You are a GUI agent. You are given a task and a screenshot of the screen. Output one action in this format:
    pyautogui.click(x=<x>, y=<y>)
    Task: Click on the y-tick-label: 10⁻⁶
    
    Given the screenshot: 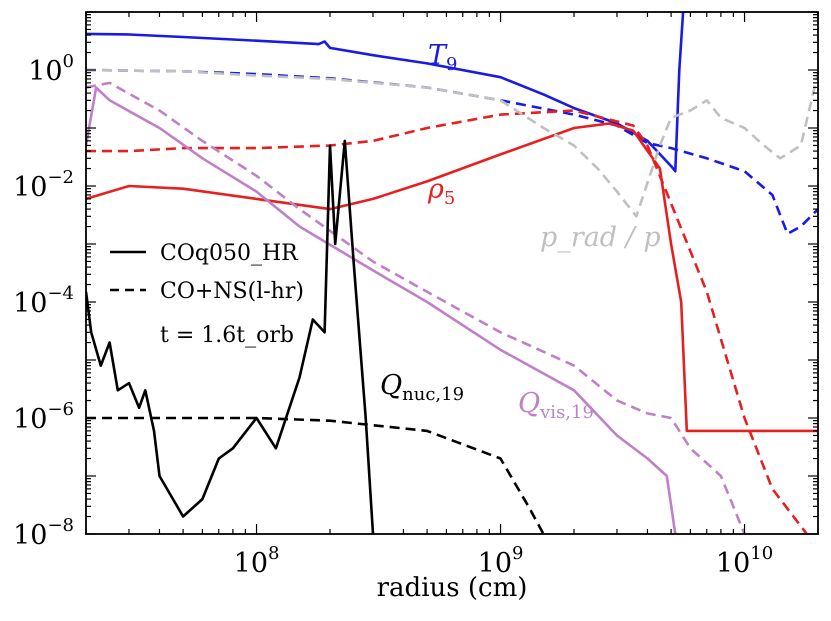 What is the action you would take?
    pyautogui.click(x=43, y=417)
    